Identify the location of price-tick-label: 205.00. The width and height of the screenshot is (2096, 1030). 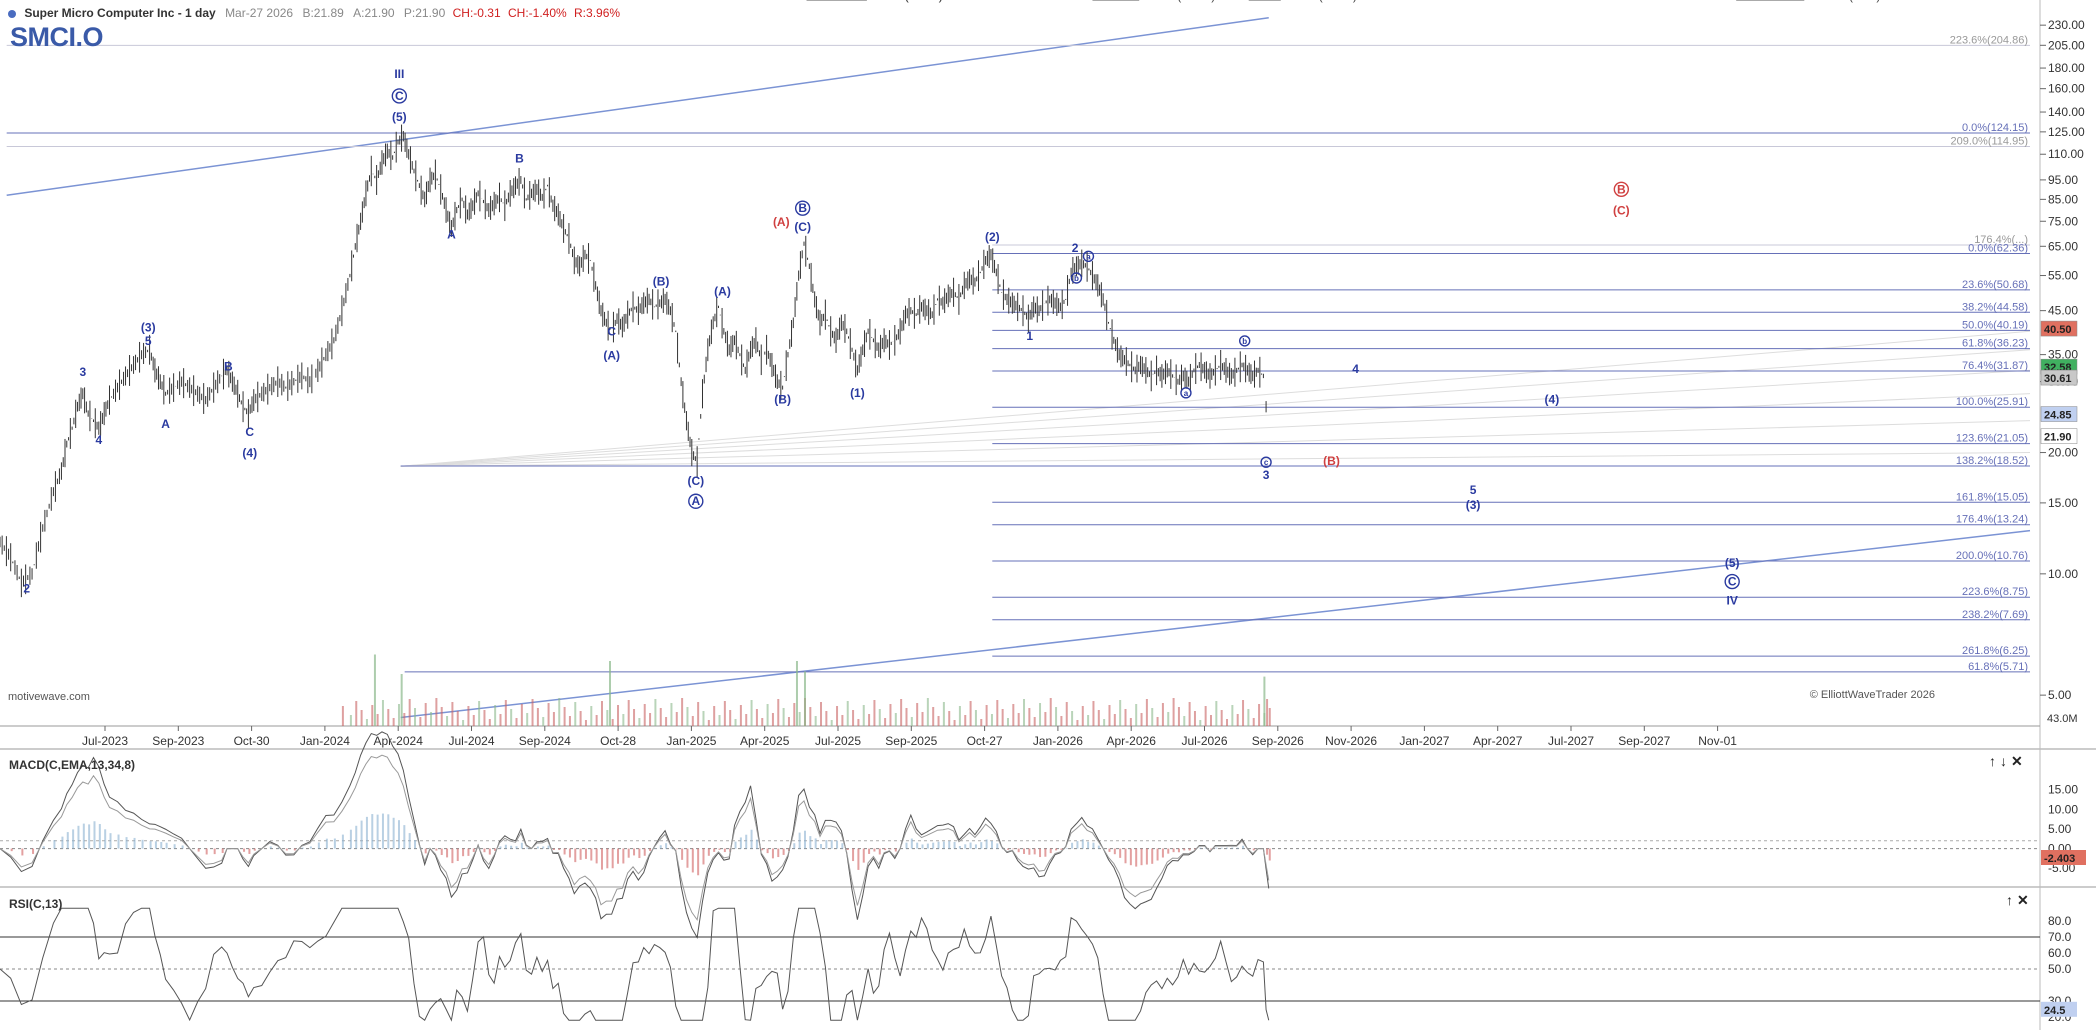
(2066, 45).